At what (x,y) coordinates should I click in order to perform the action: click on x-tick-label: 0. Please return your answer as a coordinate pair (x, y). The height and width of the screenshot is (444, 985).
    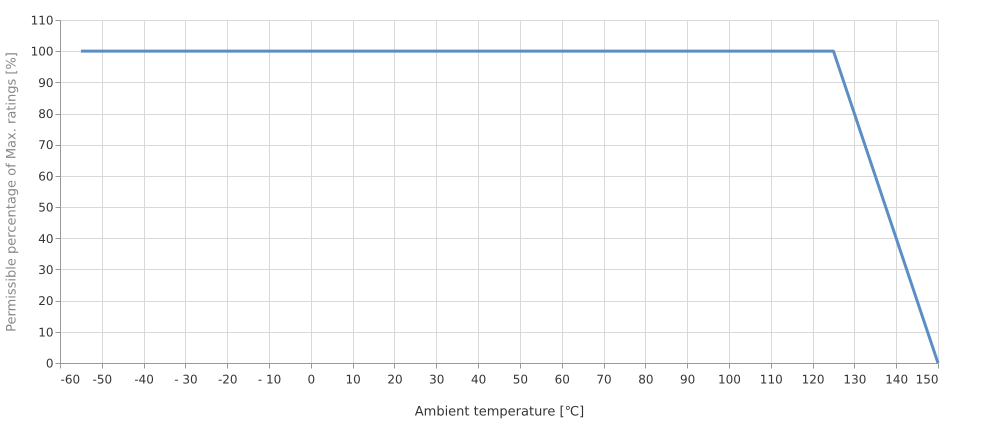
    Looking at the image, I should click on (312, 379).